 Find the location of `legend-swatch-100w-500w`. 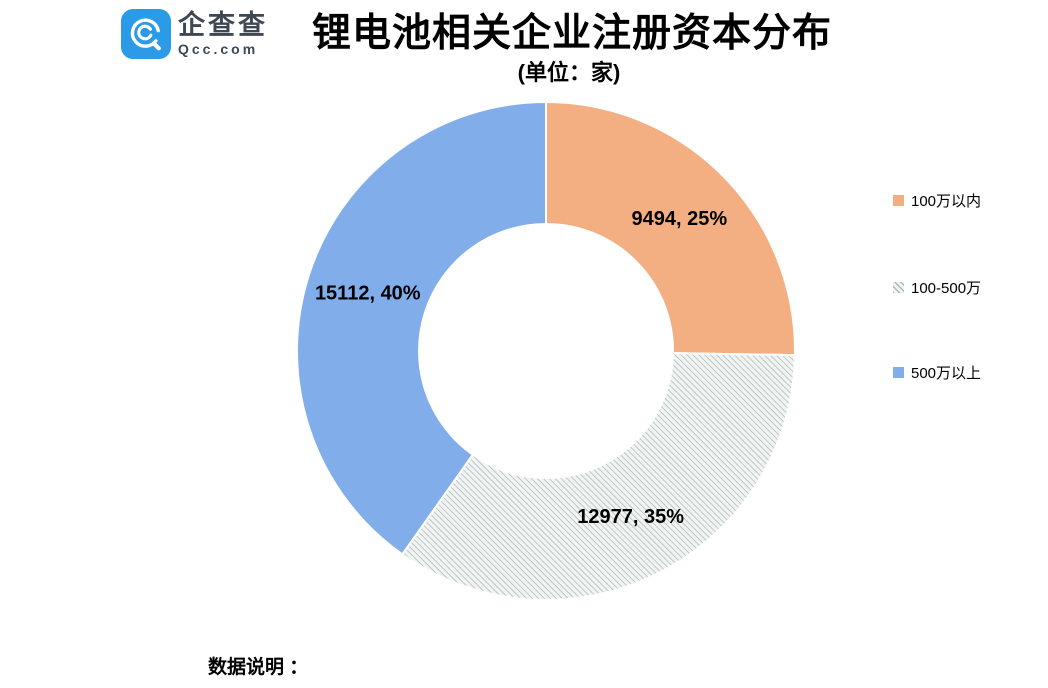

legend-swatch-100w-500w is located at coordinates (898, 287).